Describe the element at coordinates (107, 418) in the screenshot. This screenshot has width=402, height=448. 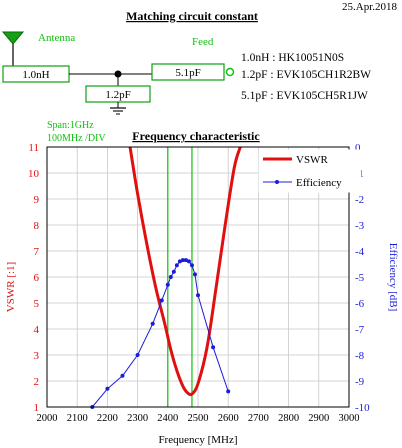
I see `x-tick-label: 2200` at that location.